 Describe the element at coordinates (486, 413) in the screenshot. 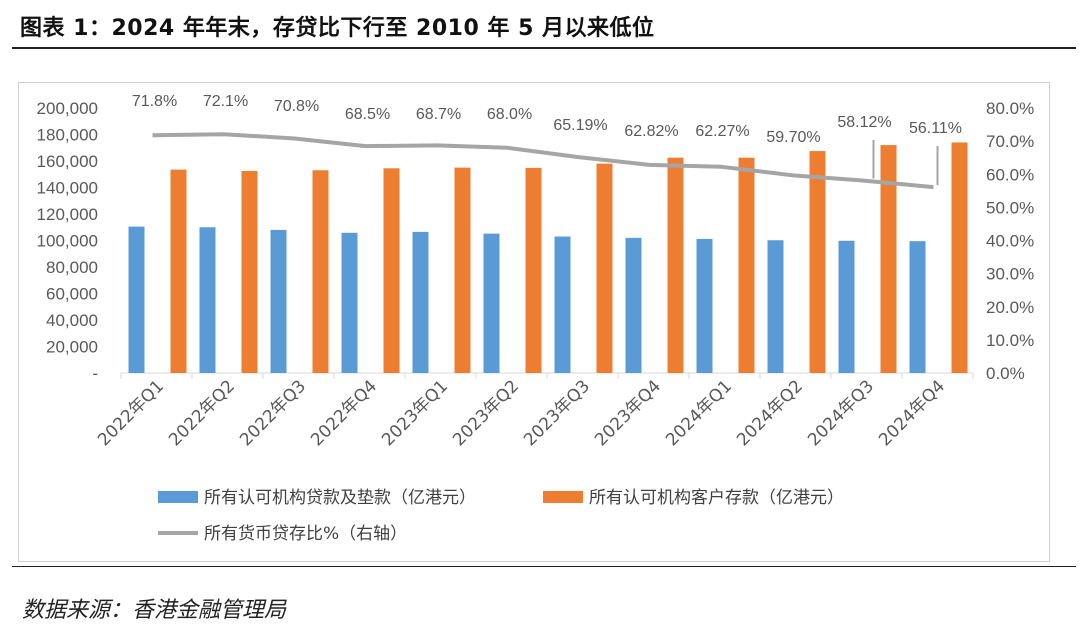

I see `x-tick-label: 2023年Q2` at that location.